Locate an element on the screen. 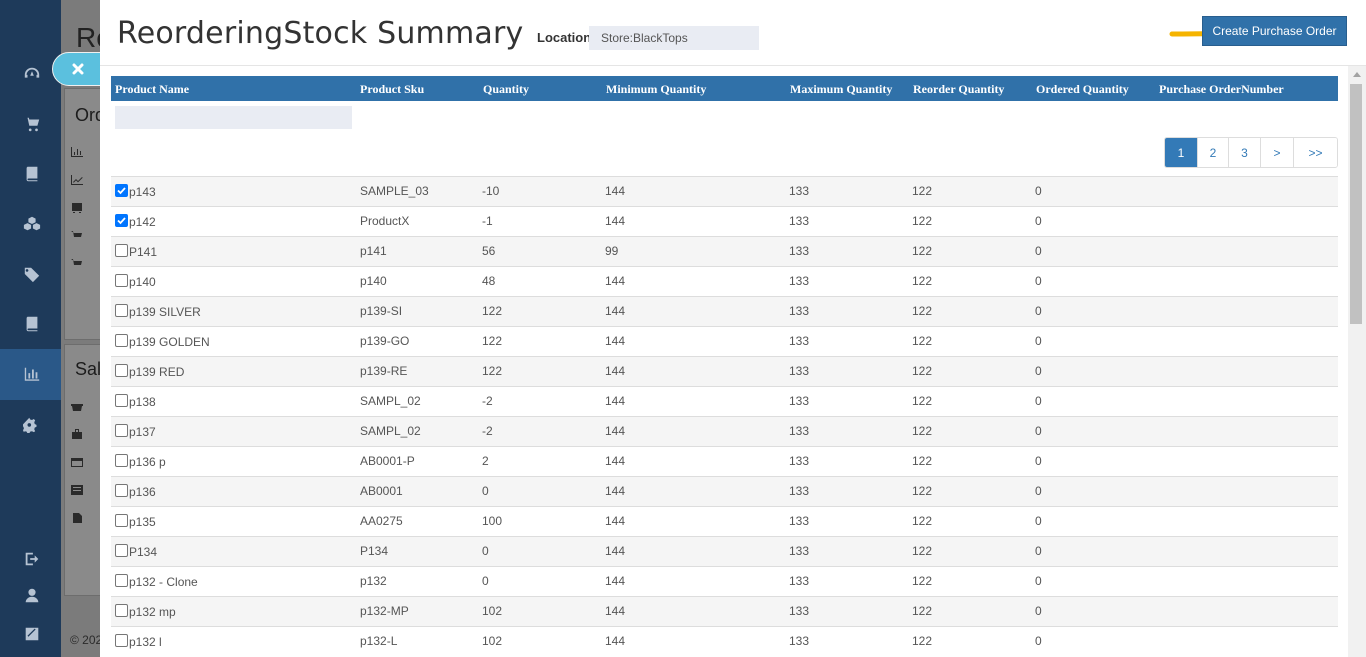 Image resolution: width=1366 pixels, height=657 pixels. product-name-text: p132 mp is located at coordinates (152, 612).